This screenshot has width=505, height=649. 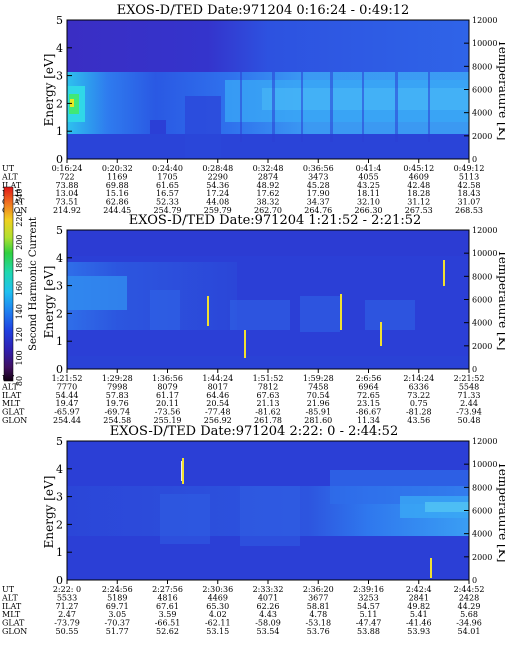 What do you see at coordinates (168, 623) in the screenshot?
I see `table-cell: -66.51` at bounding box center [168, 623].